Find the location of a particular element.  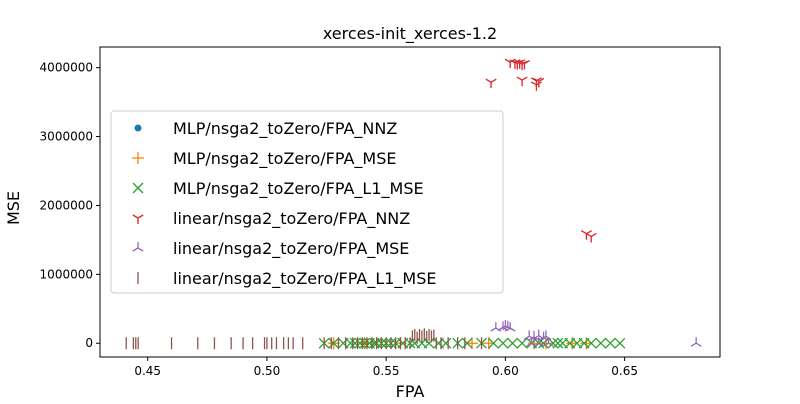

y-tick-label: 3000000 is located at coordinates (66, 137).